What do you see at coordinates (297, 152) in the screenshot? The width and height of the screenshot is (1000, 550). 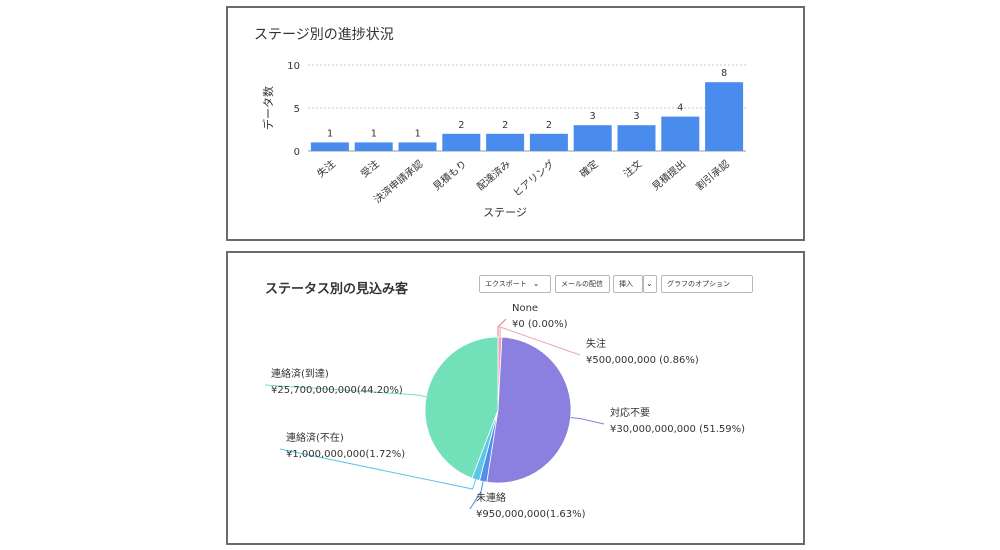 I see `y-tick-label: 0` at bounding box center [297, 152].